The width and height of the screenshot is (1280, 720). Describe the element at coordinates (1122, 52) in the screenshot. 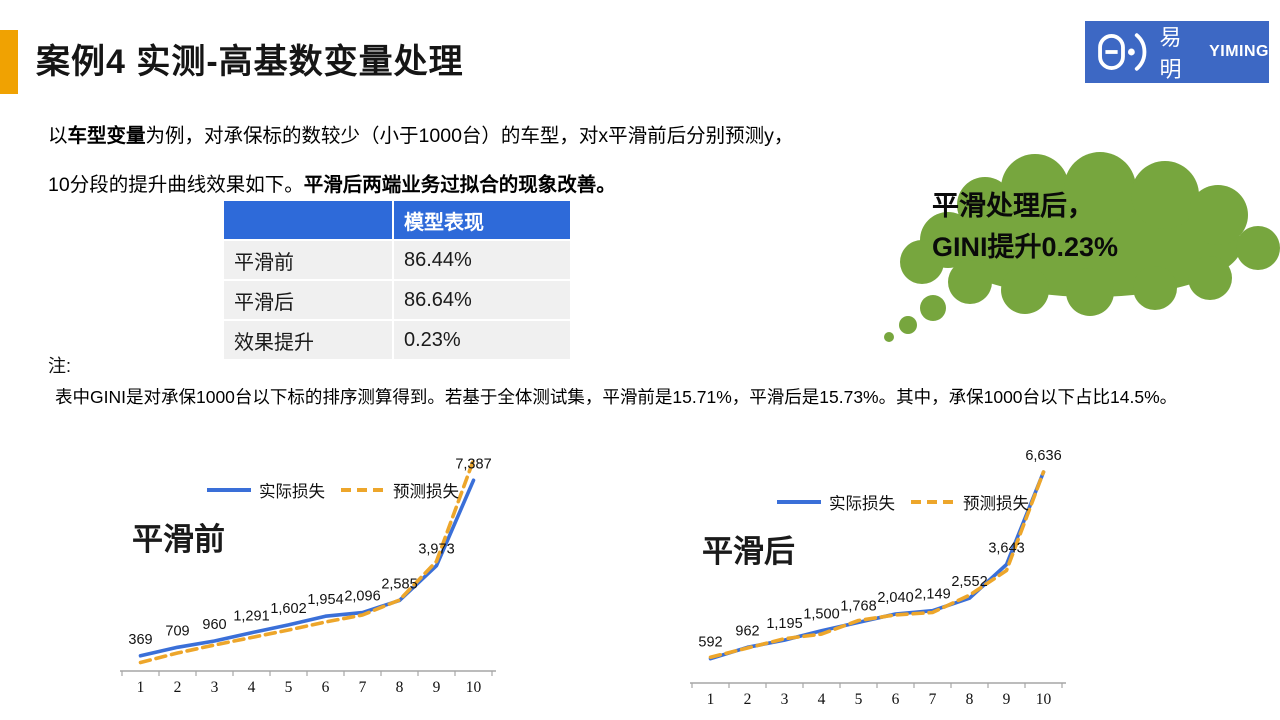

I see `yiming-face-icon` at that location.